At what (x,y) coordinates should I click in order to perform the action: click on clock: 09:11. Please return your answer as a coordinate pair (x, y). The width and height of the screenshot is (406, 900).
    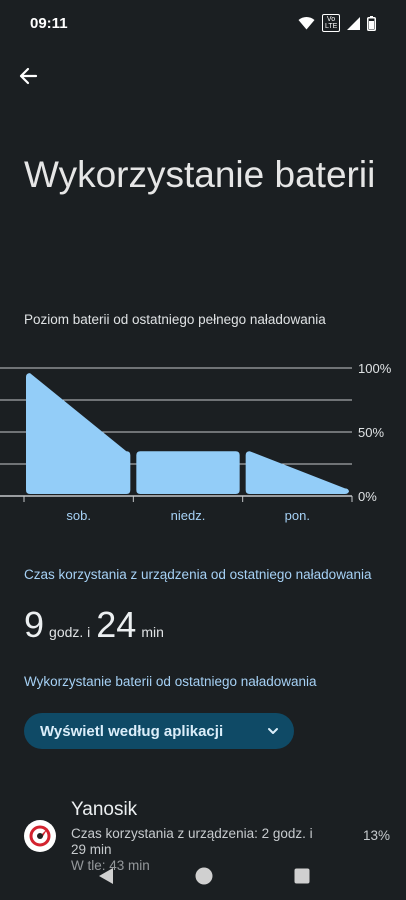
    Looking at the image, I should click on (49, 23).